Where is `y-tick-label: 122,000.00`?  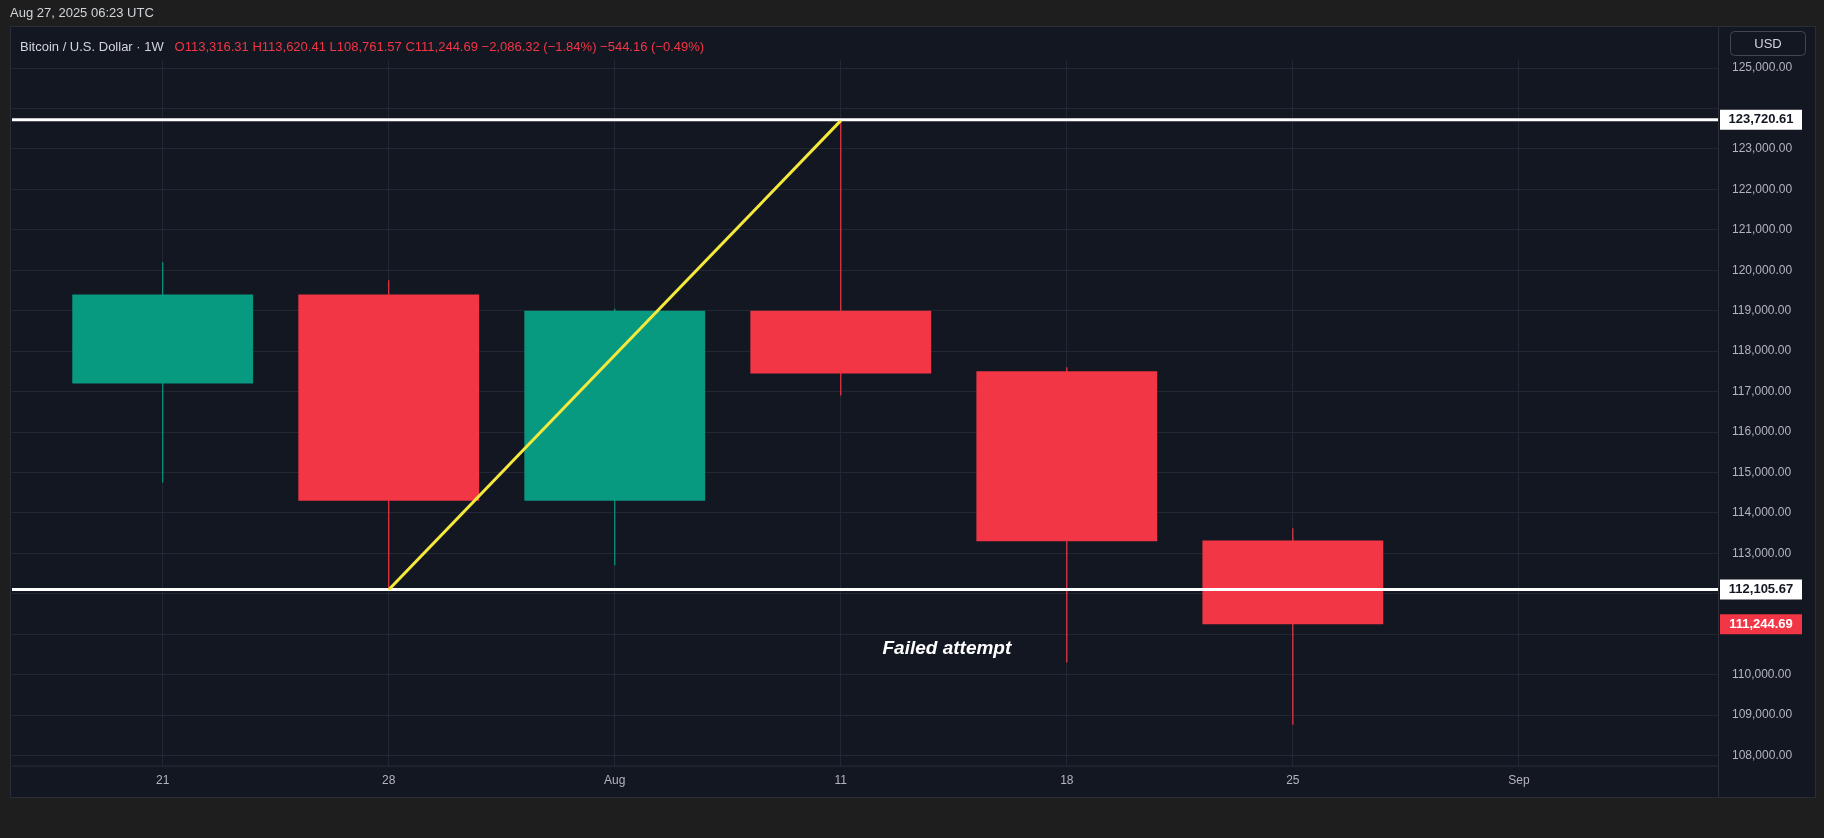 y-tick-label: 122,000.00 is located at coordinates (1762, 188).